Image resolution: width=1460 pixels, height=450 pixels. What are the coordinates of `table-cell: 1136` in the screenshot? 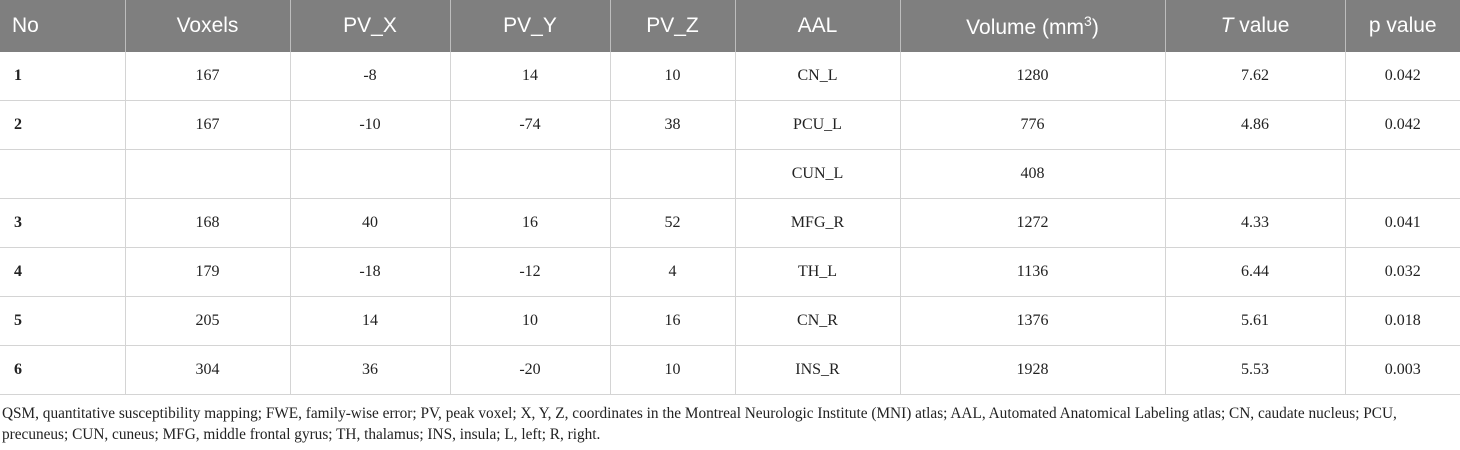 It's located at (1032, 272).